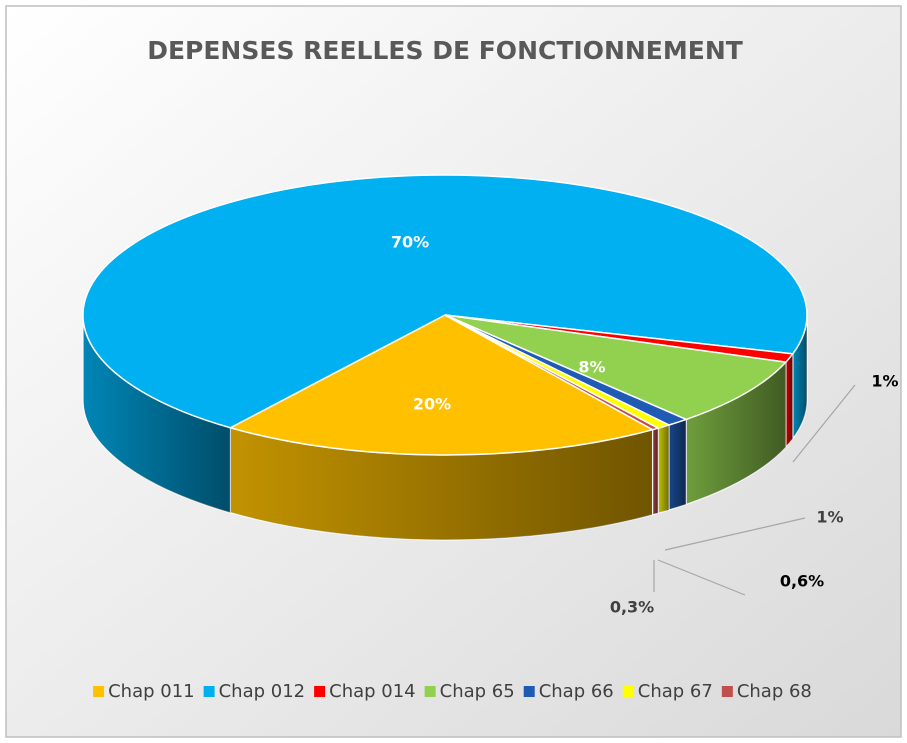  I want to click on legend-label: Chap 012, so click(262, 691).